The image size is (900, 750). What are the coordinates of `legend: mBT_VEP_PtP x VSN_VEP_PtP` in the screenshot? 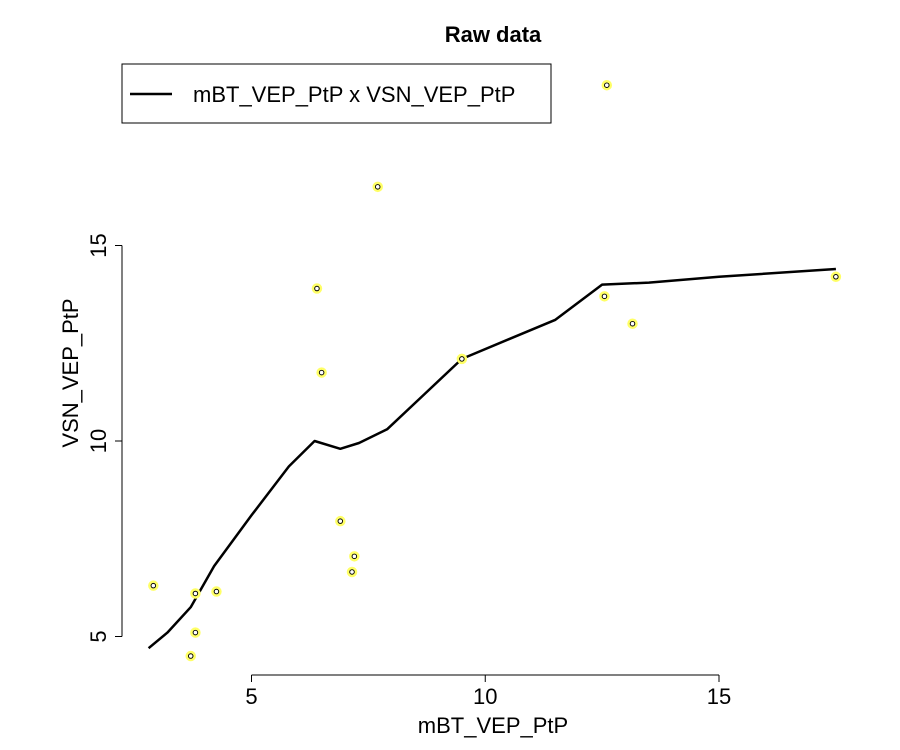 It's located at (336, 93).